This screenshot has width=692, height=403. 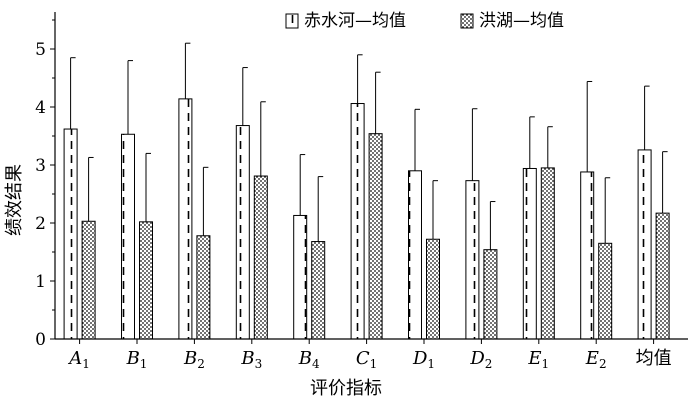 What do you see at coordinates (78, 359) in the screenshot?
I see `x-tick-label-0: A1` at bounding box center [78, 359].